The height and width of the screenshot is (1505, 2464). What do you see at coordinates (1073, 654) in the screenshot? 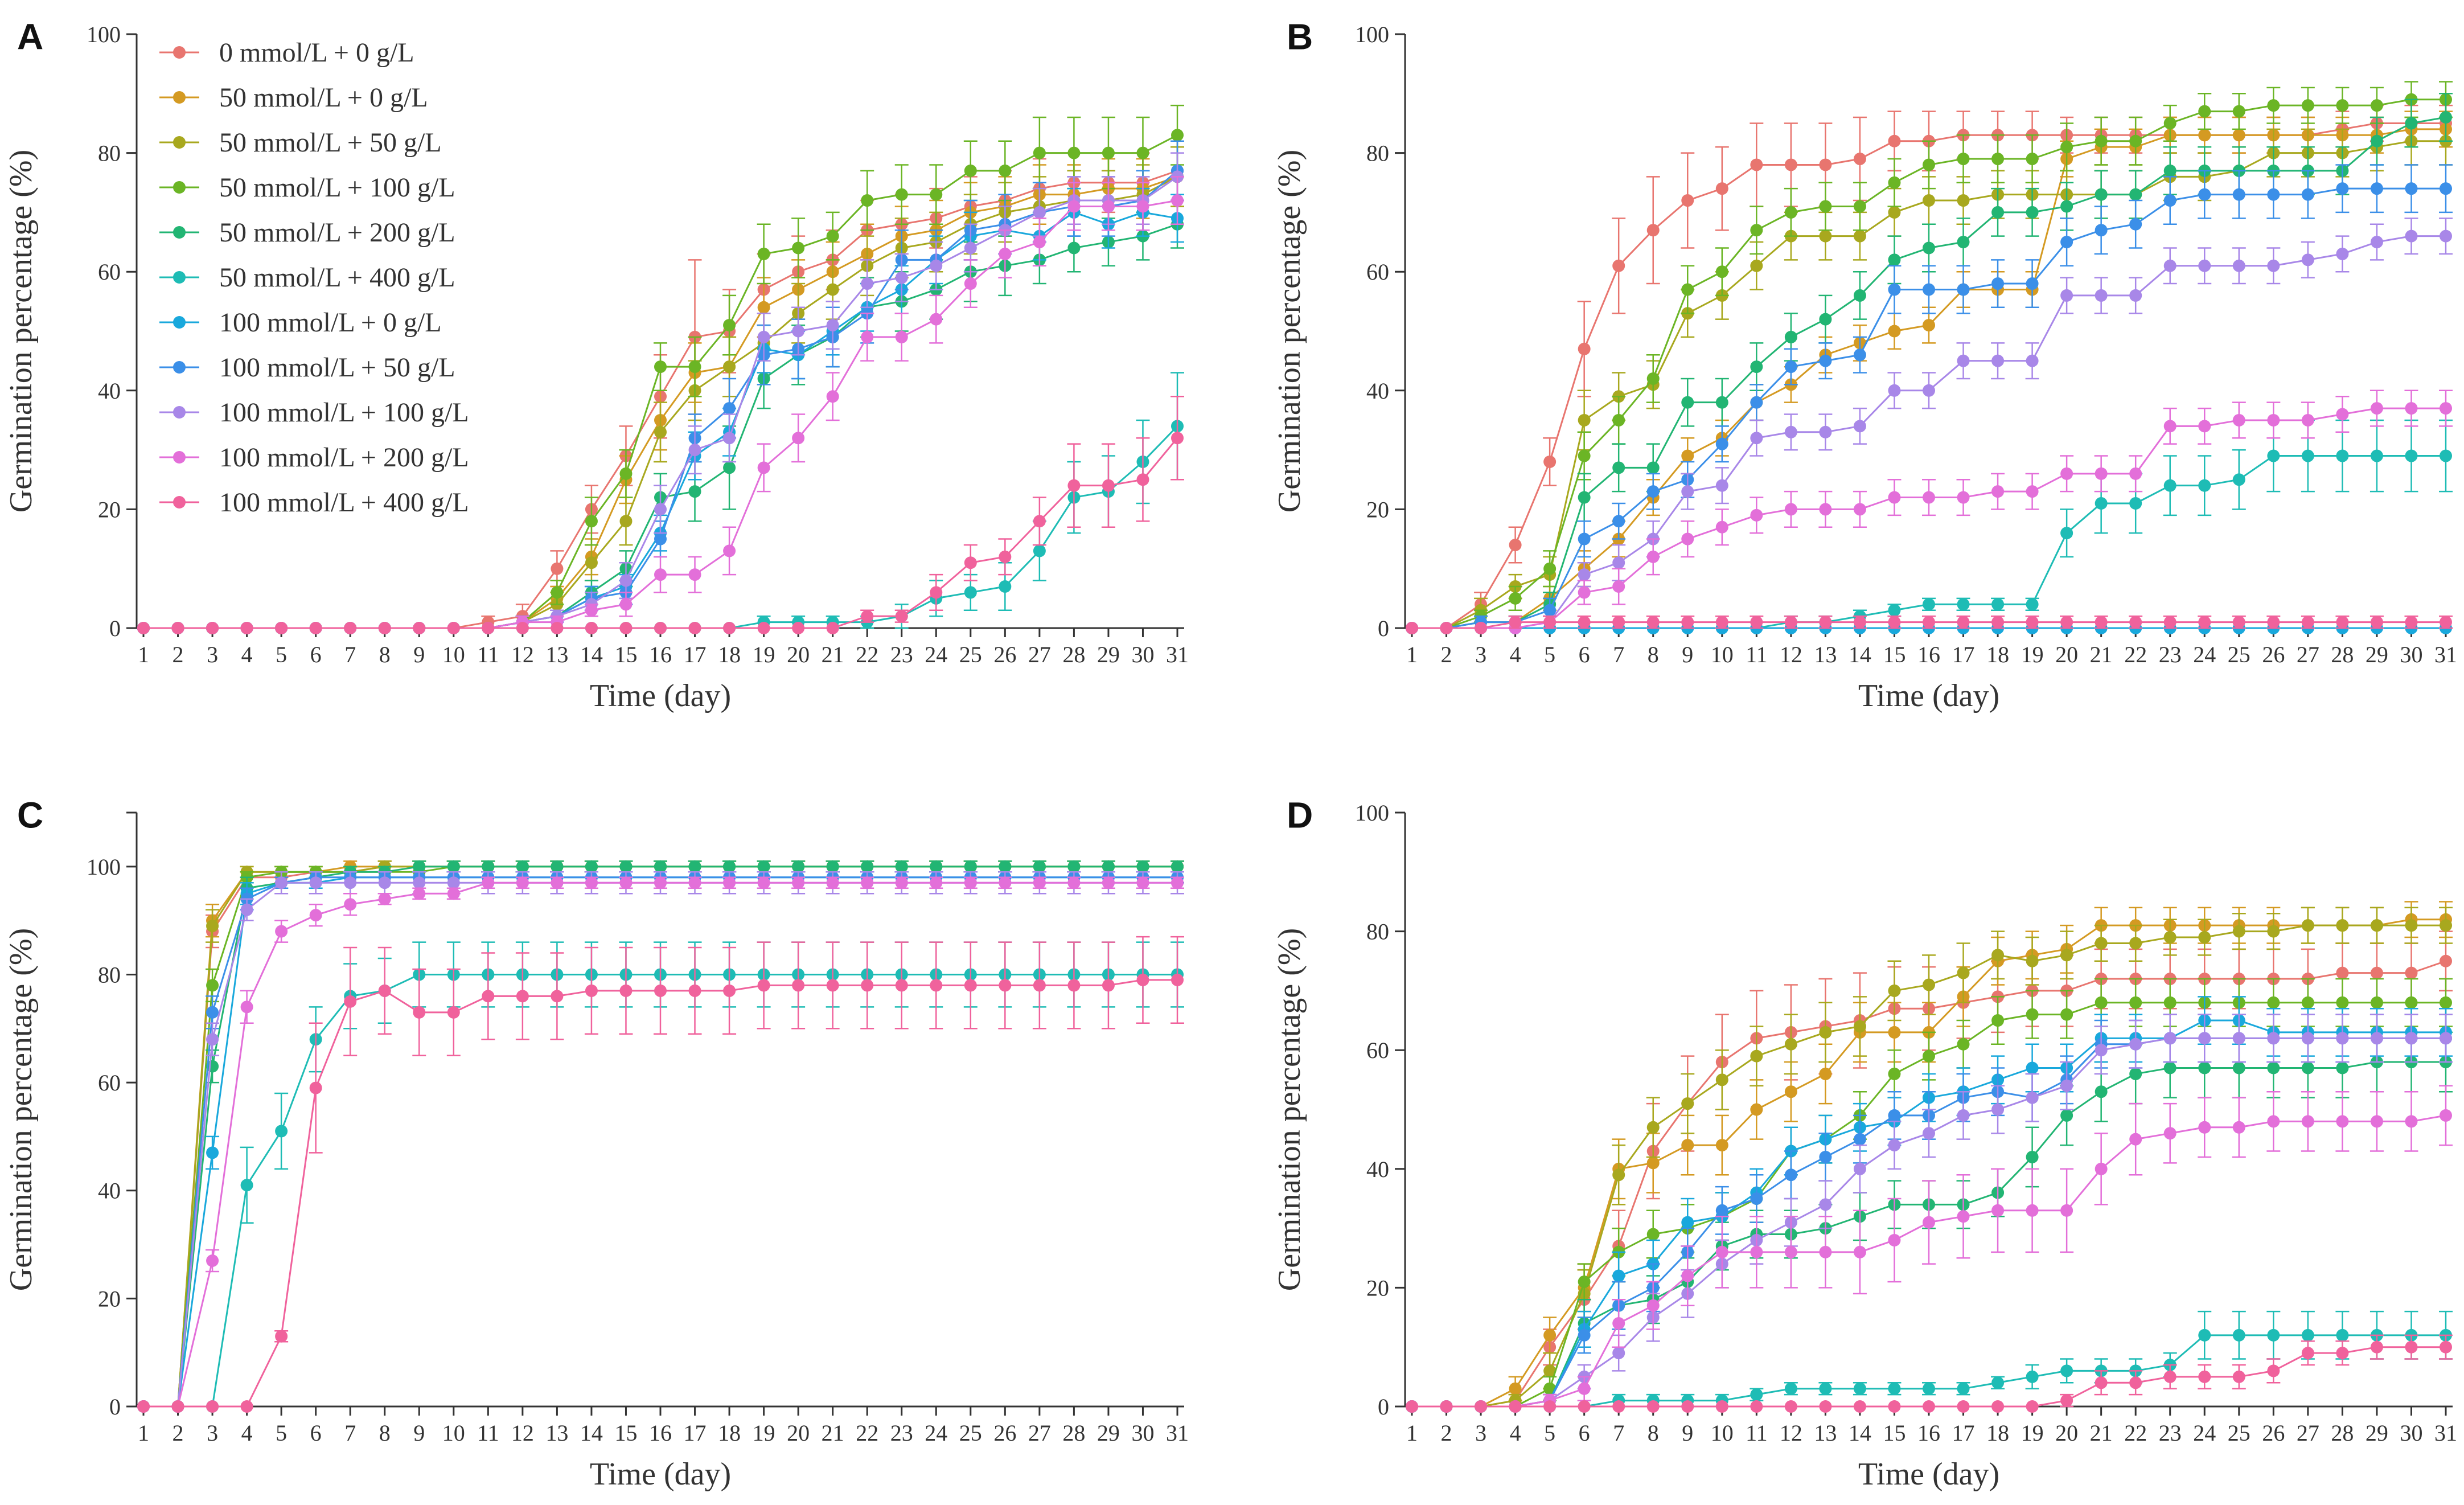
I see `x-tick-label: 28` at bounding box center [1073, 654].